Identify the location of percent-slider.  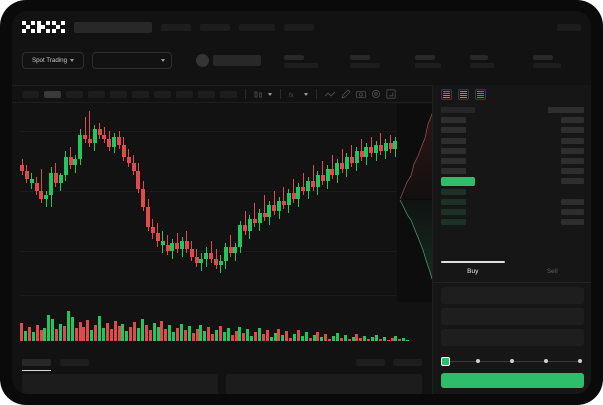
(512, 362).